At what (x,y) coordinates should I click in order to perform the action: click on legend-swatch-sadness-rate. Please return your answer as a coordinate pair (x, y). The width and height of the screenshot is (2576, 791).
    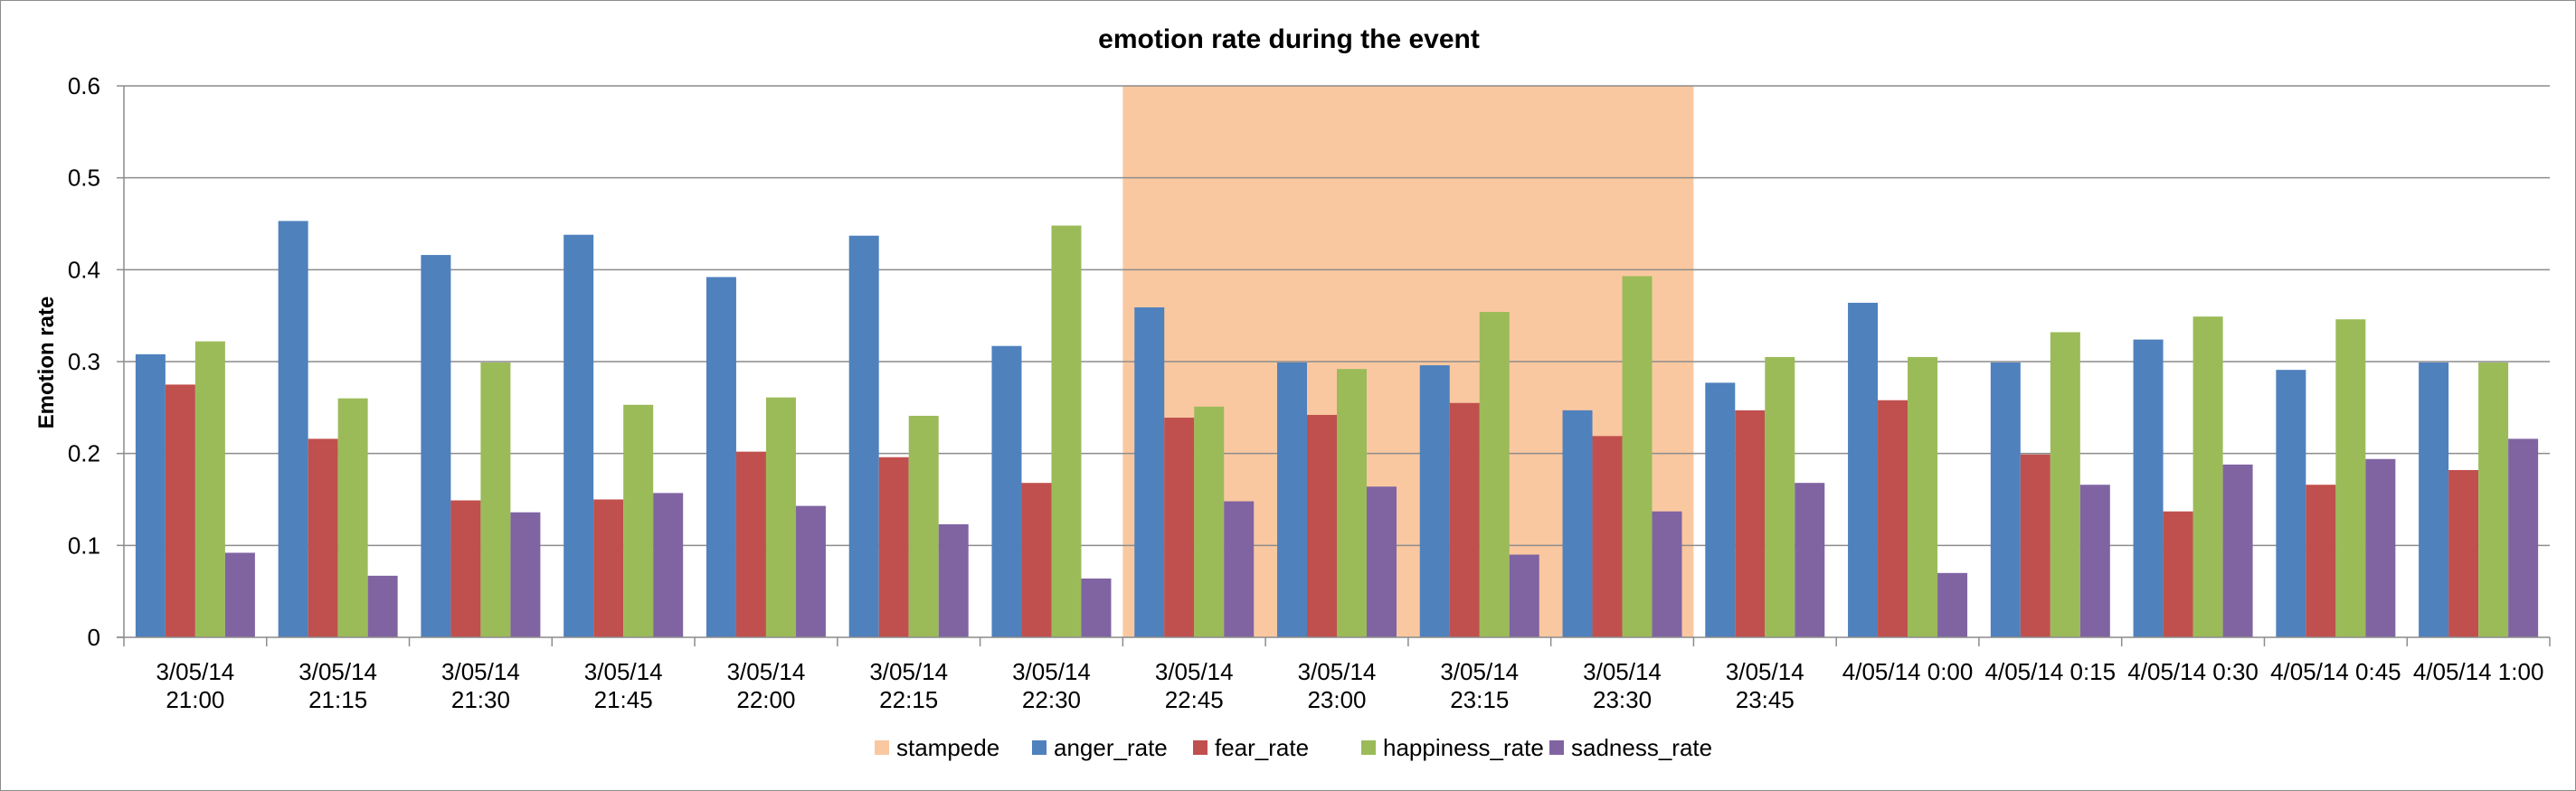
    Looking at the image, I should click on (1556, 747).